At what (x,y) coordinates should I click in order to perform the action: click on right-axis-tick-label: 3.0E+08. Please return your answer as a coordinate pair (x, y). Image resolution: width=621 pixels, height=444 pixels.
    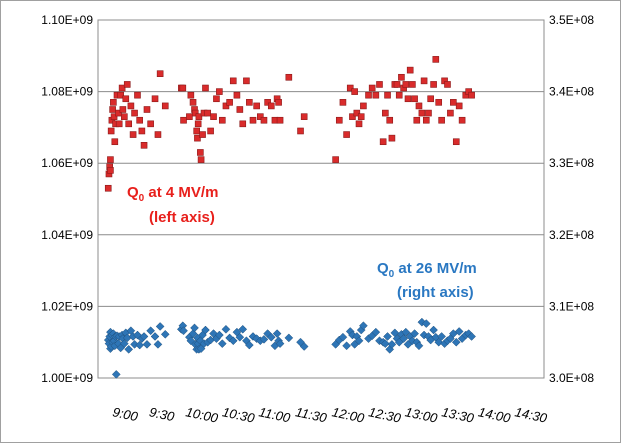
    Looking at the image, I should click on (571, 378).